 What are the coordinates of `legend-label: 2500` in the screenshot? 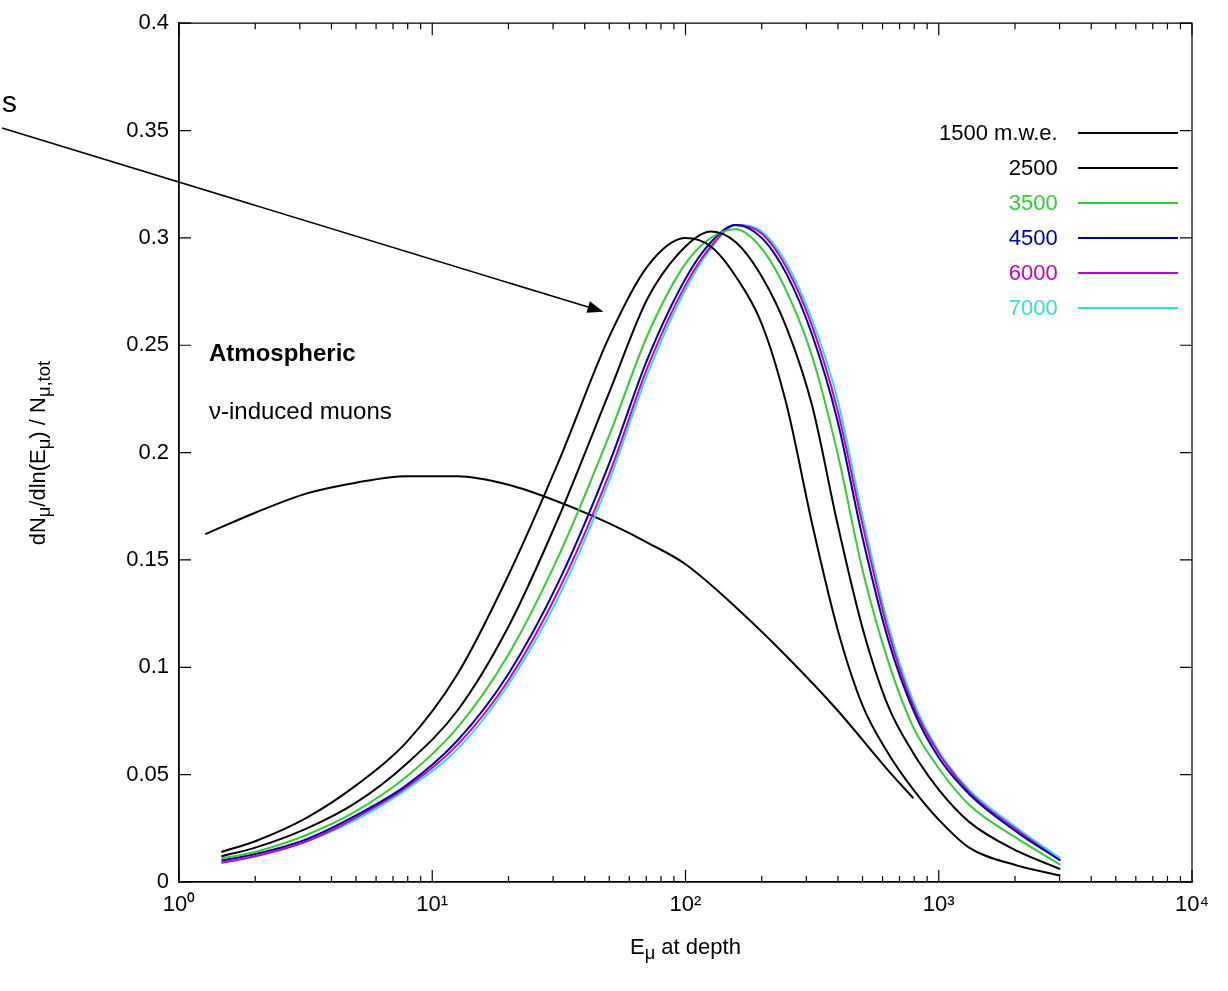 It's located at (1033, 167).